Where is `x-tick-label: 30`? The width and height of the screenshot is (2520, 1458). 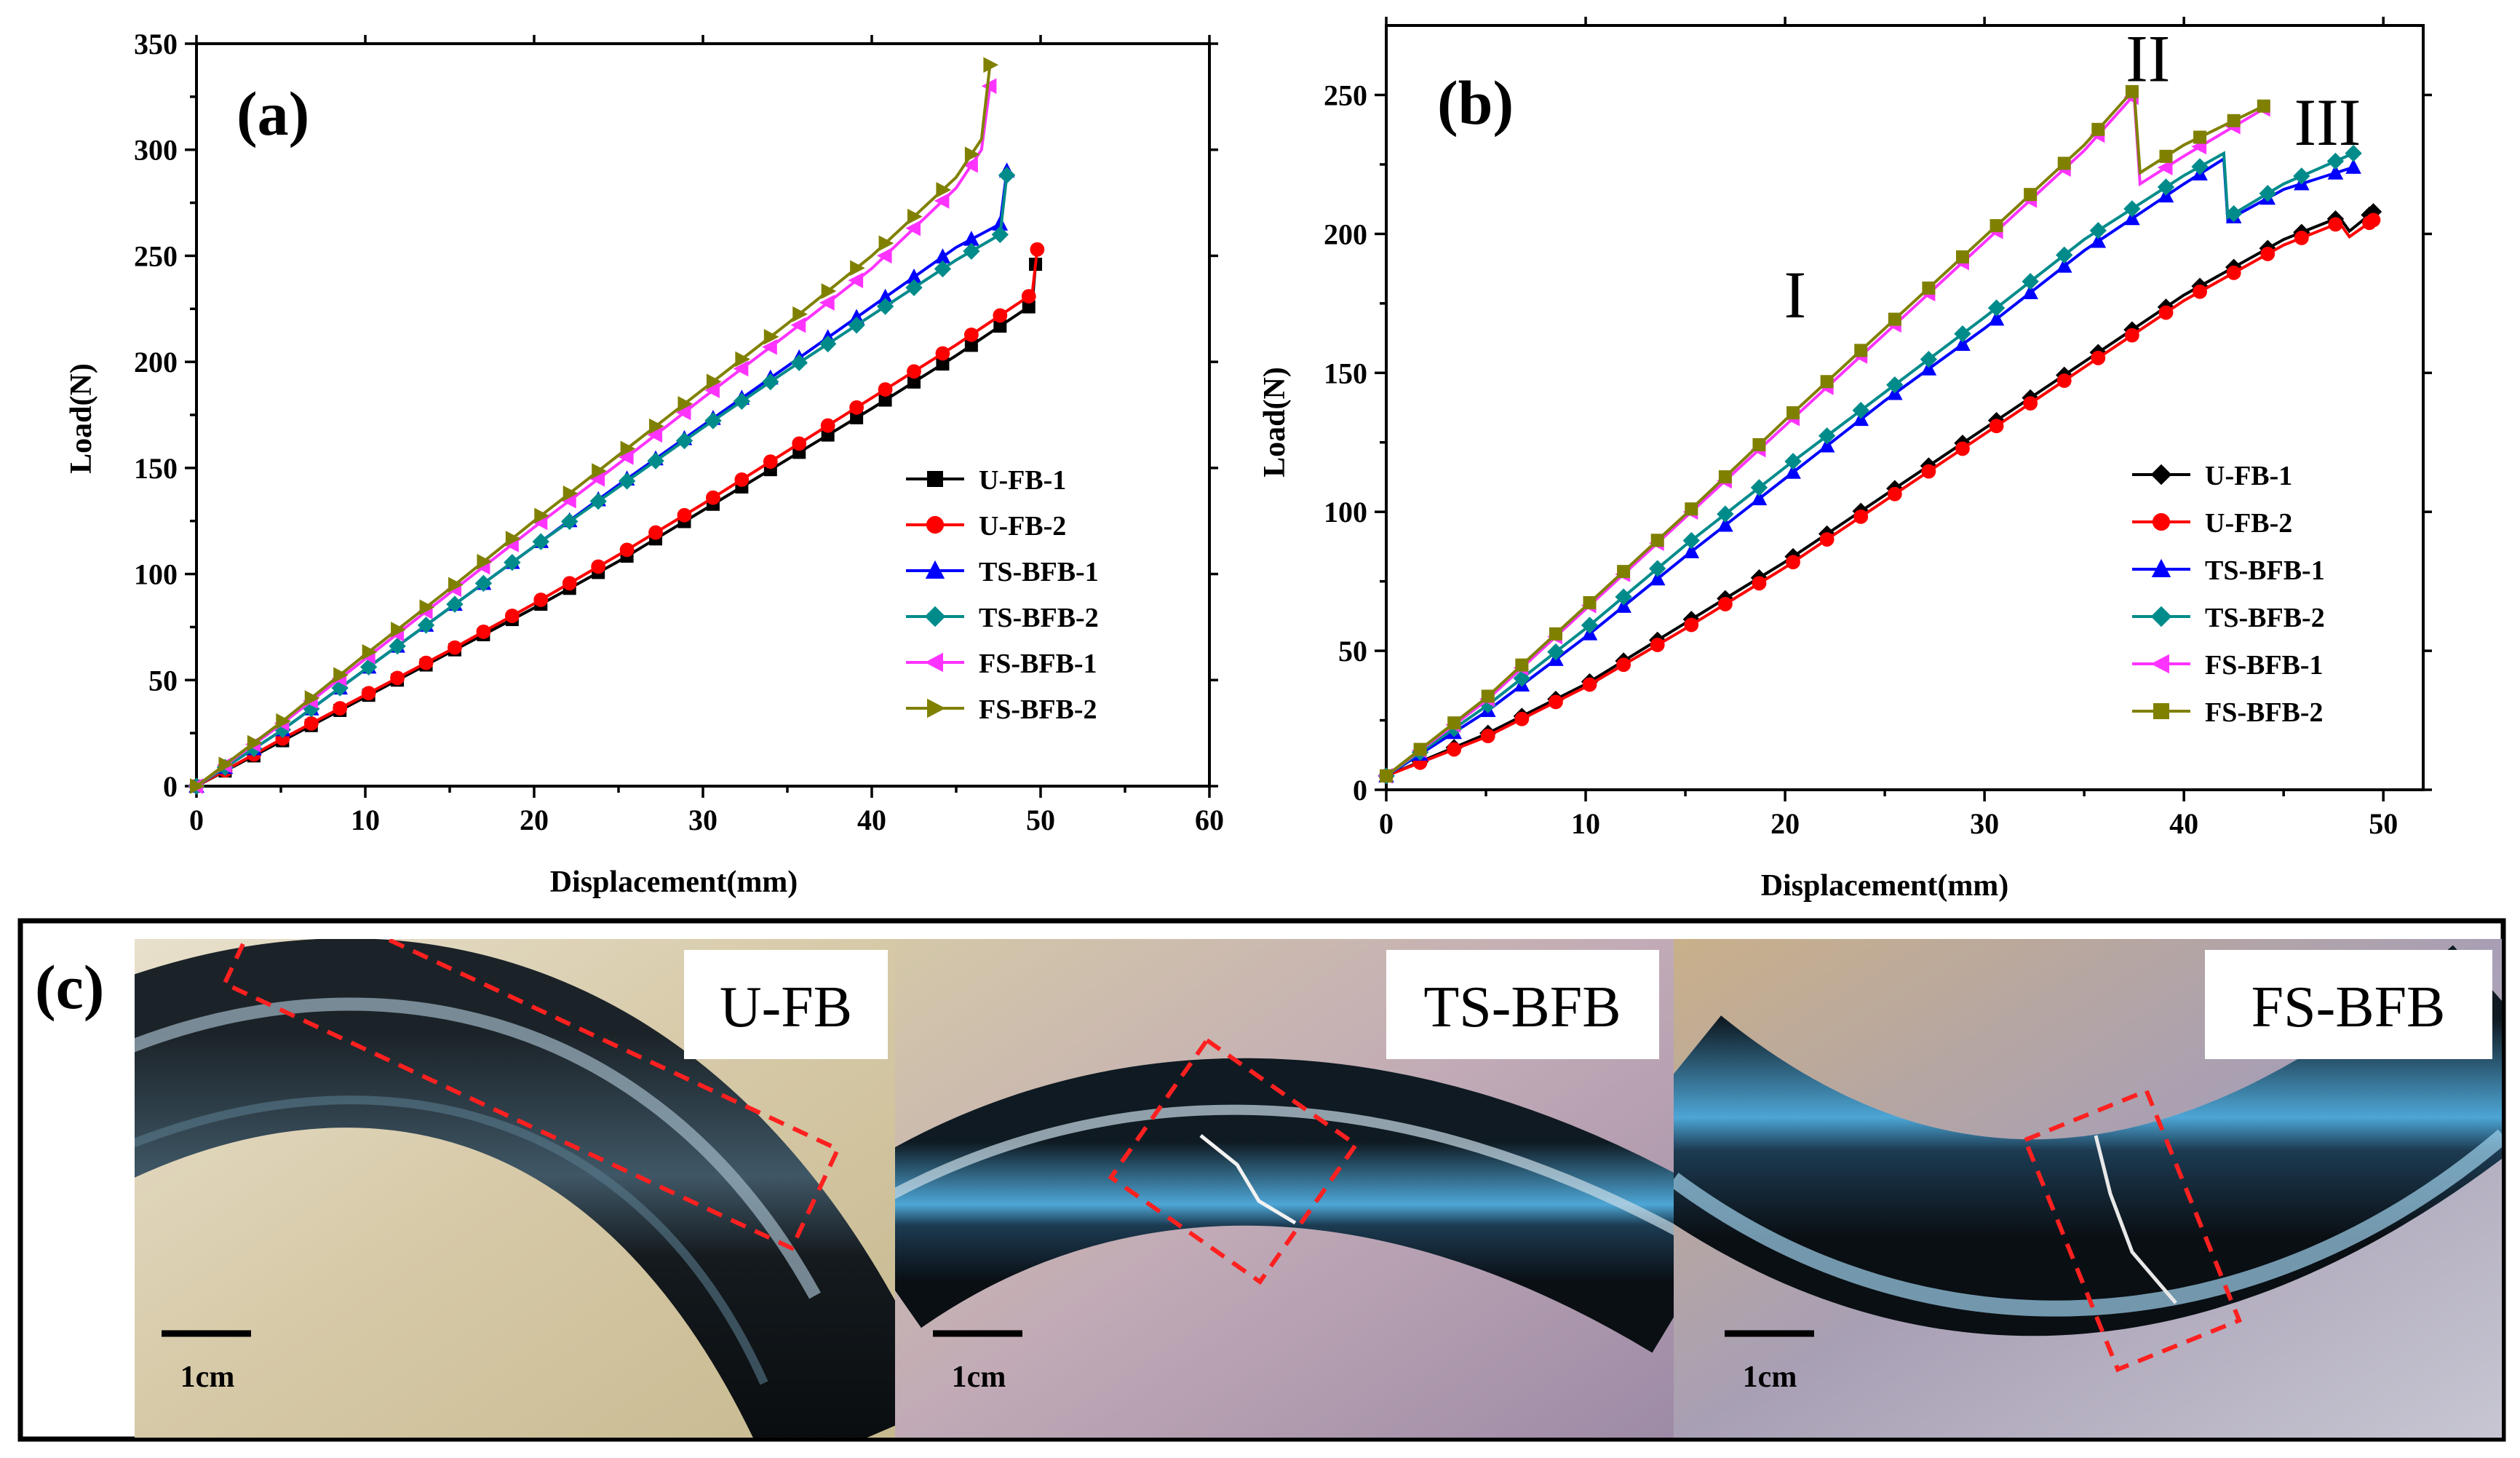 x-tick-label: 30 is located at coordinates (703, 820).